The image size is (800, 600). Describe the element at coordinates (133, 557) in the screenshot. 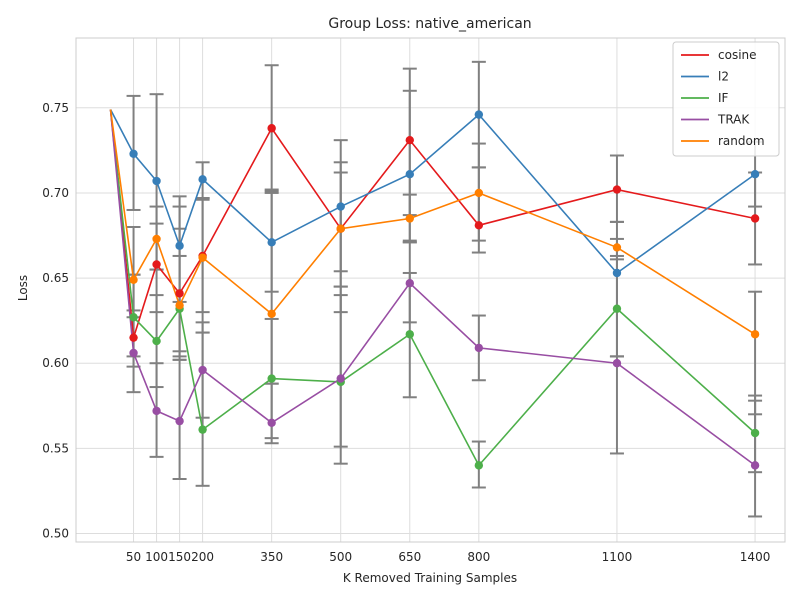

I see `x-tick-label: 50` at that location.